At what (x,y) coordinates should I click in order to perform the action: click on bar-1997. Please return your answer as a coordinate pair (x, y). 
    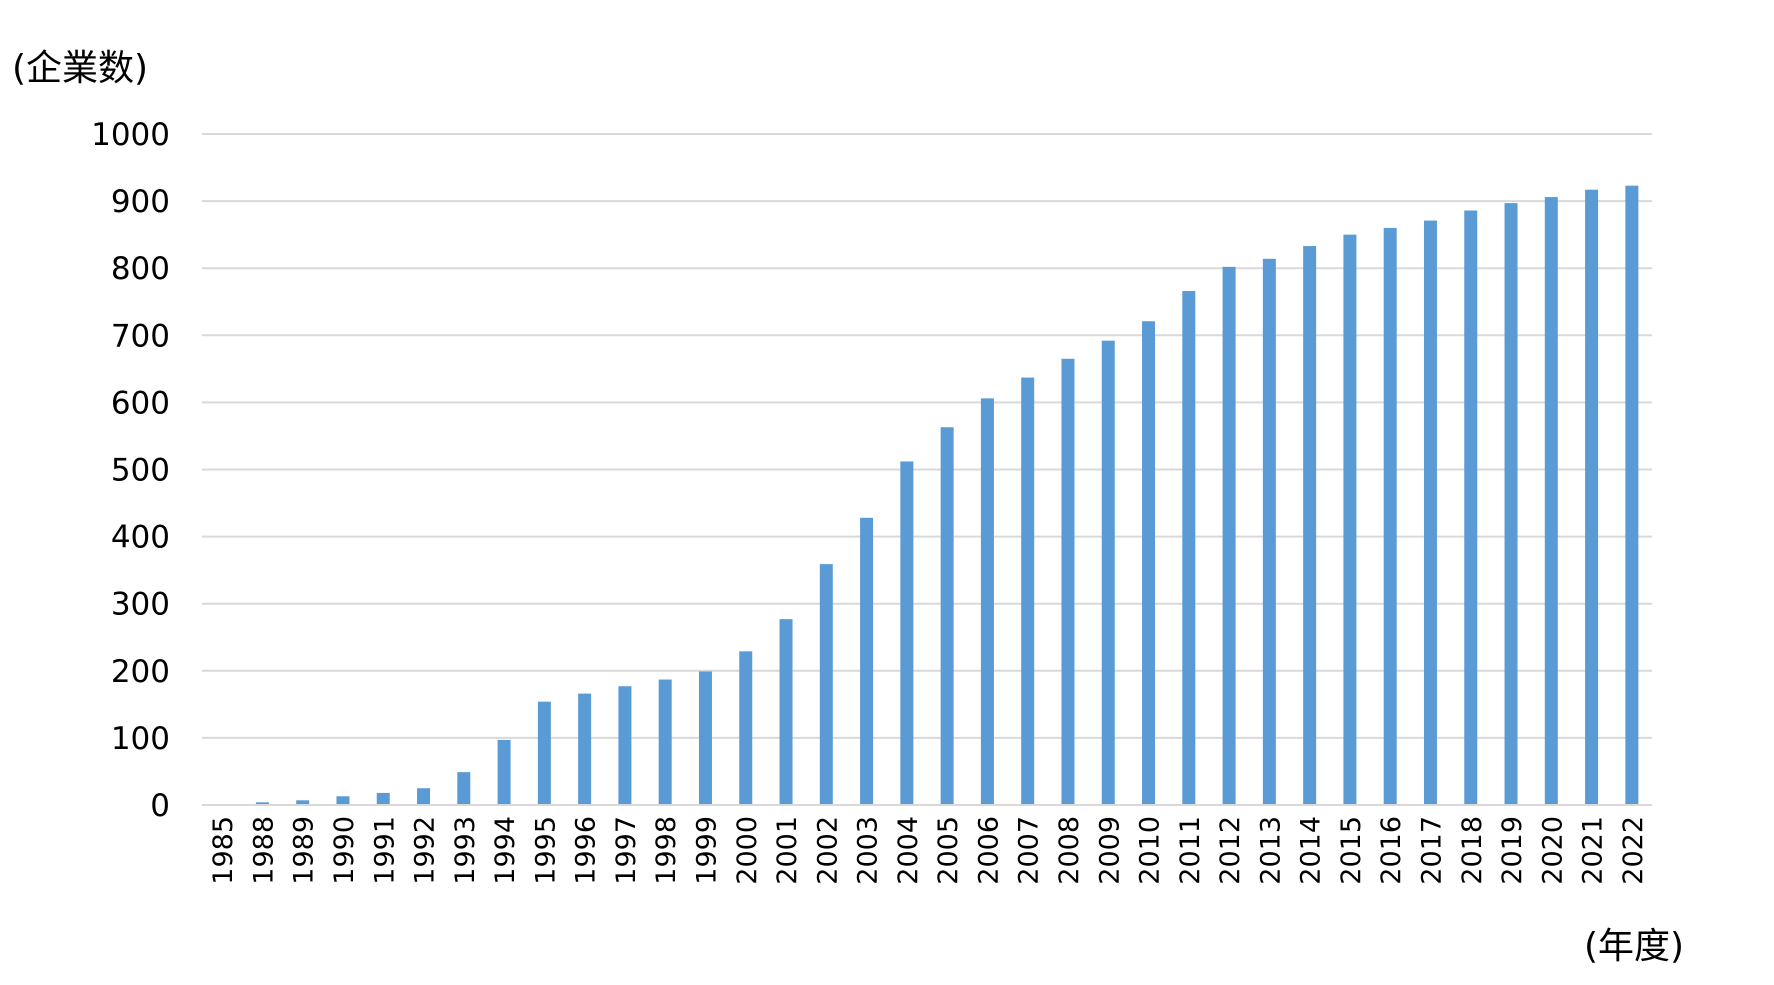
    Looking at the image, I should click on (625, 745).